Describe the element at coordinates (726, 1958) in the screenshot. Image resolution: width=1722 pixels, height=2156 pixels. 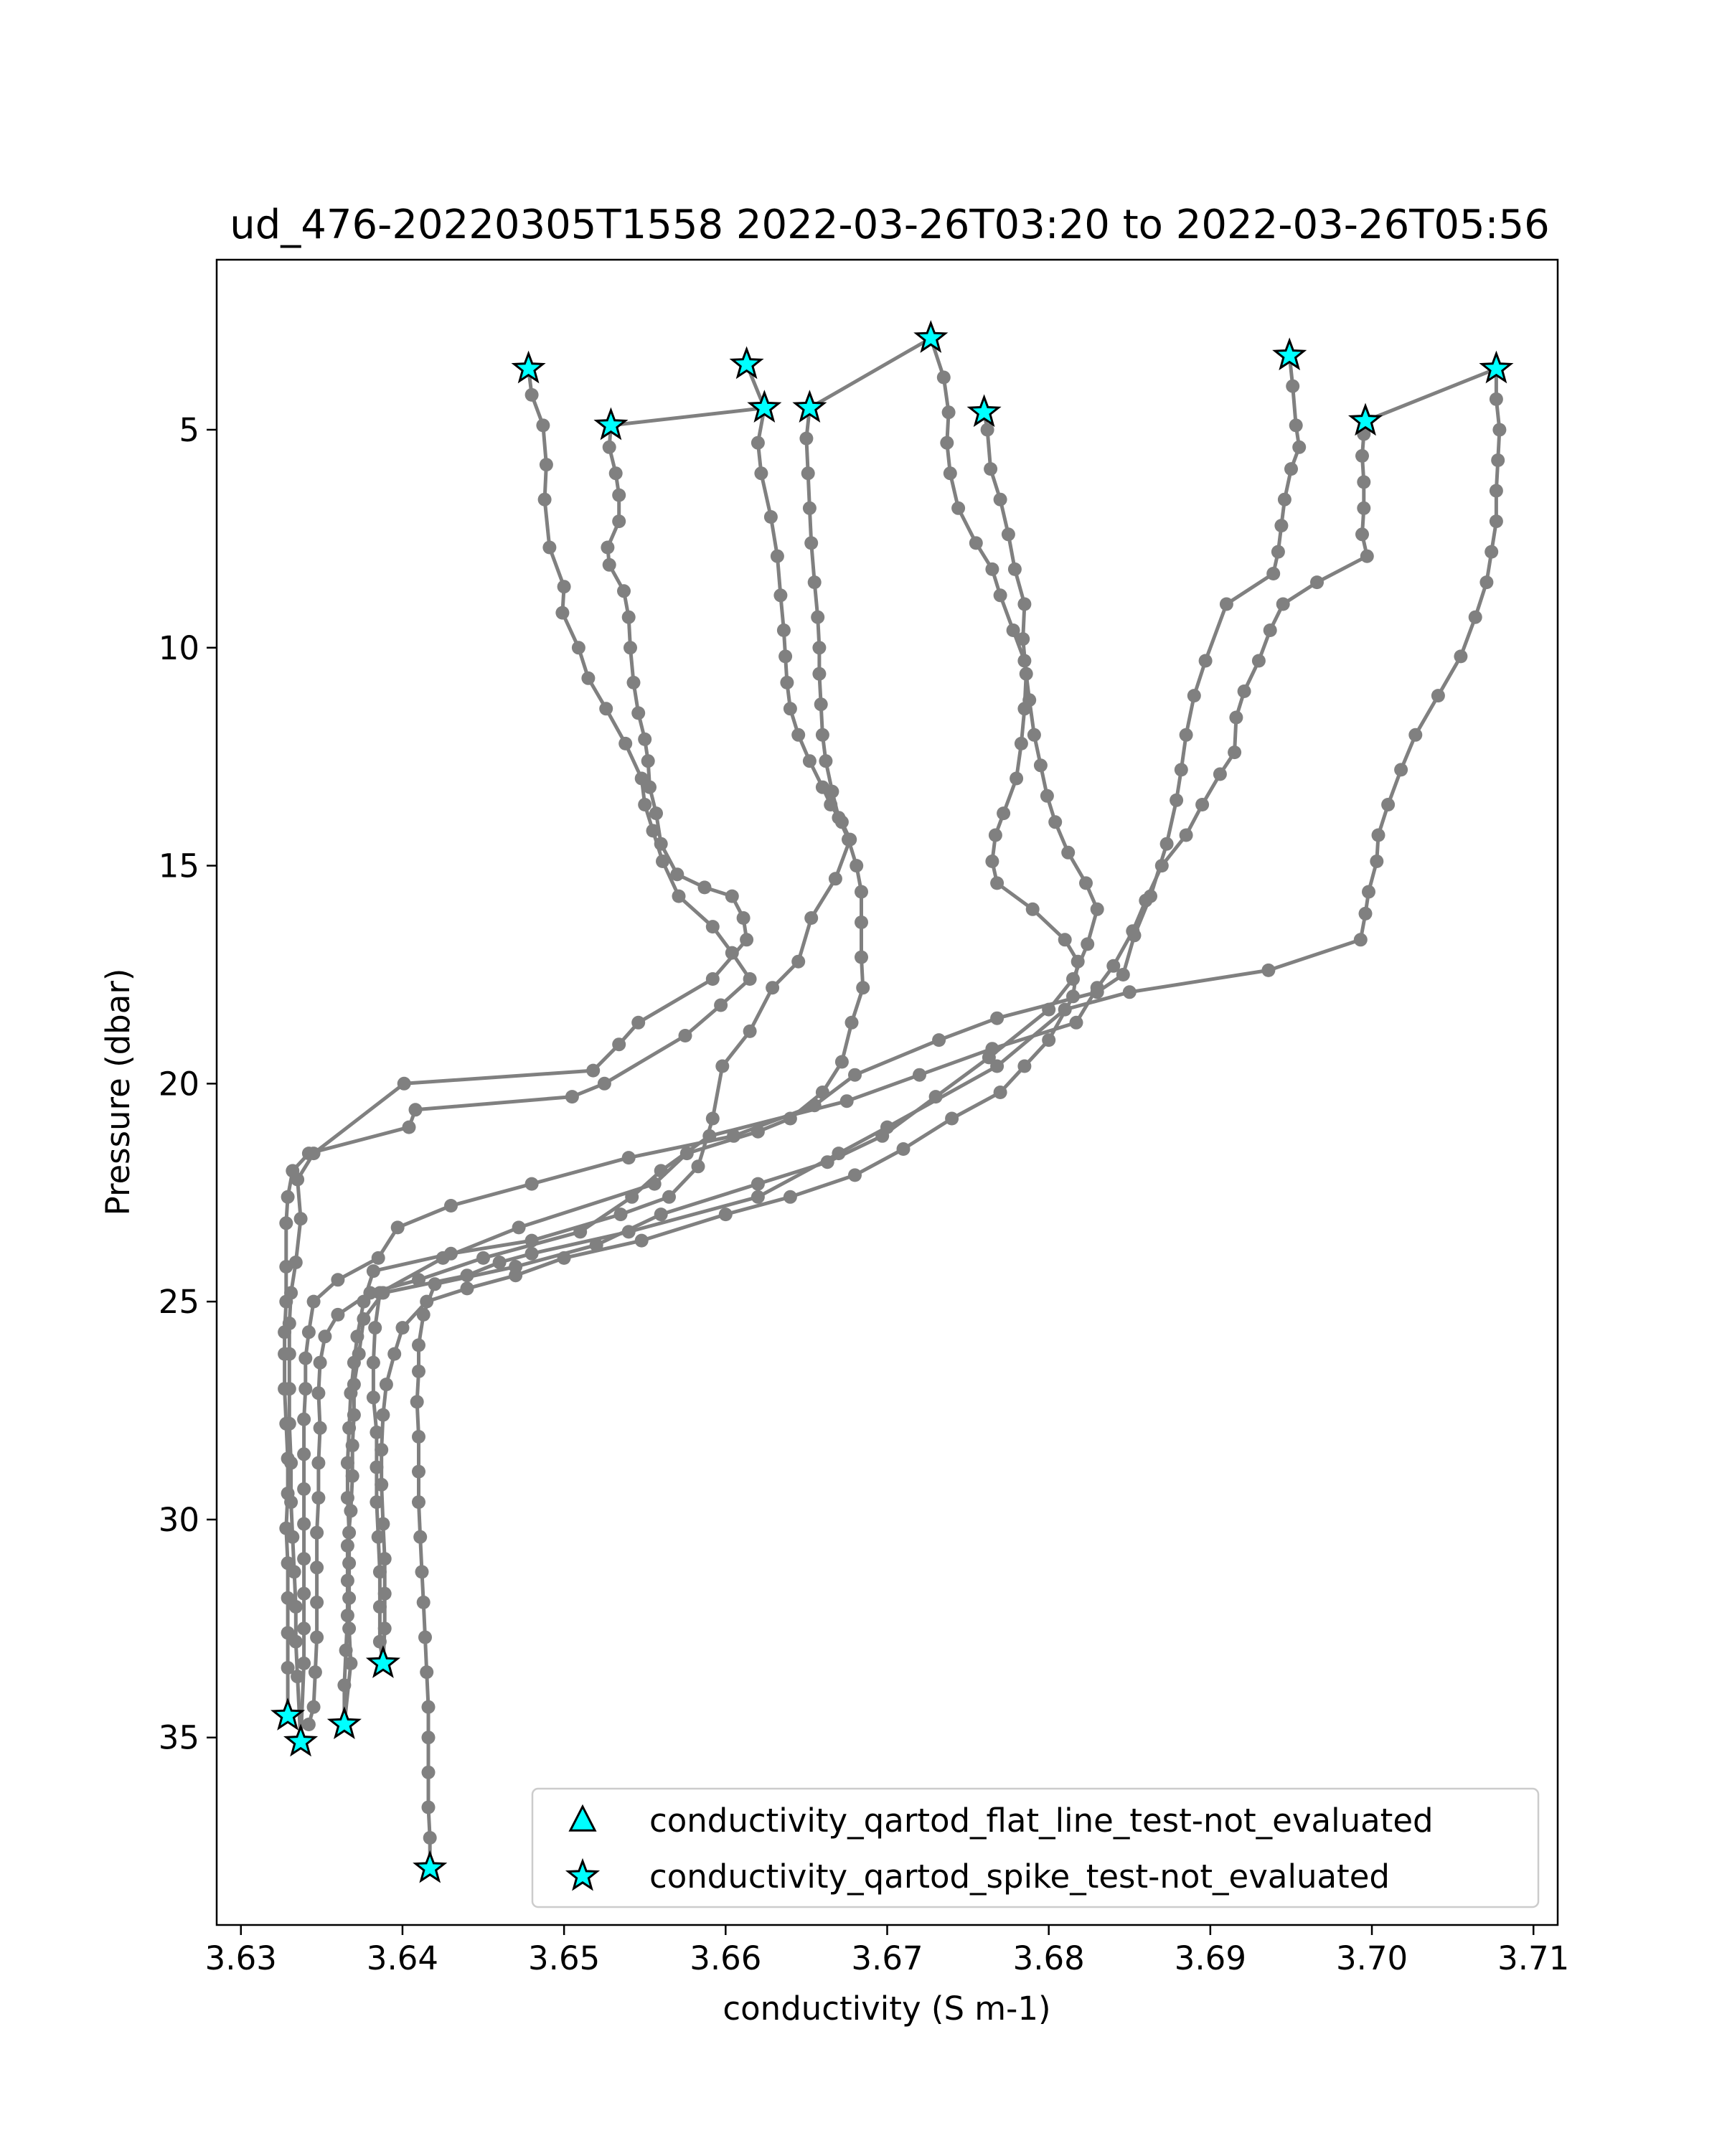
I see `x-tick-label: 3.66` at that location.